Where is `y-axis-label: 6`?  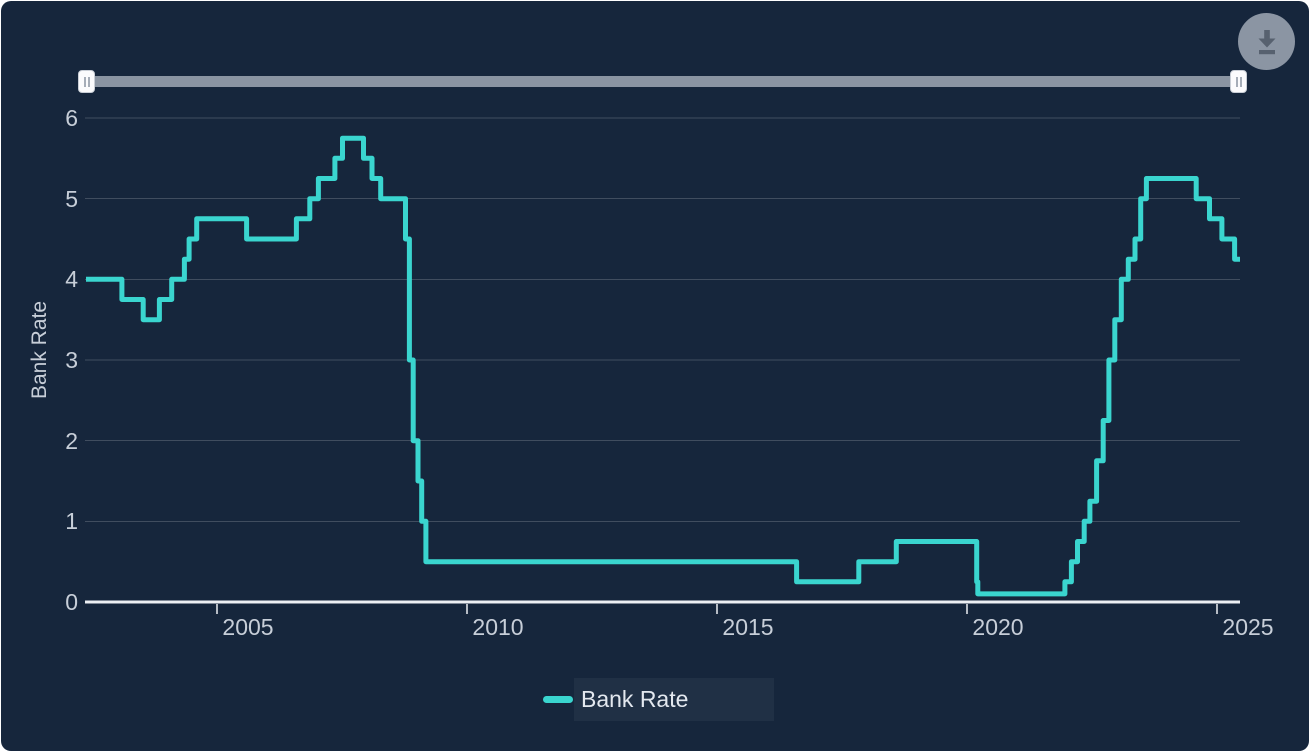 y-axis-label: 6 is located at coordinates (71, 118).